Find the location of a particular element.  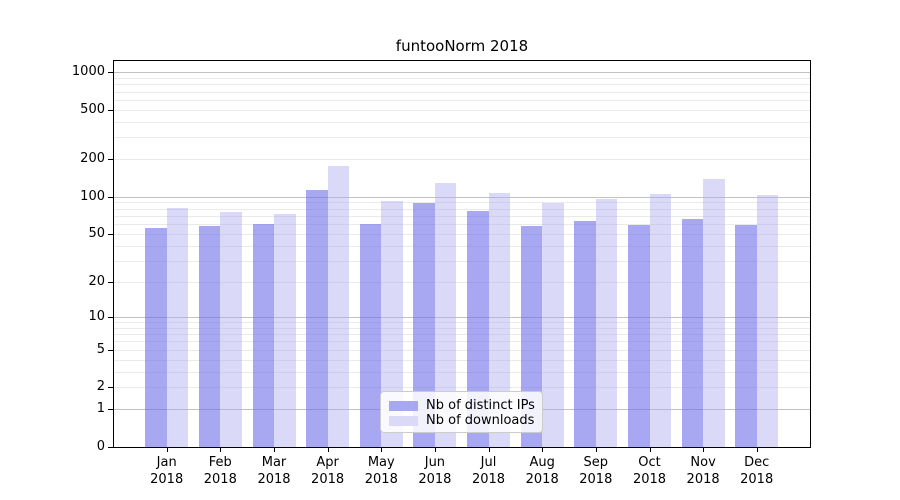

y-tick-label: 1 is located at coordinates (100, 409).